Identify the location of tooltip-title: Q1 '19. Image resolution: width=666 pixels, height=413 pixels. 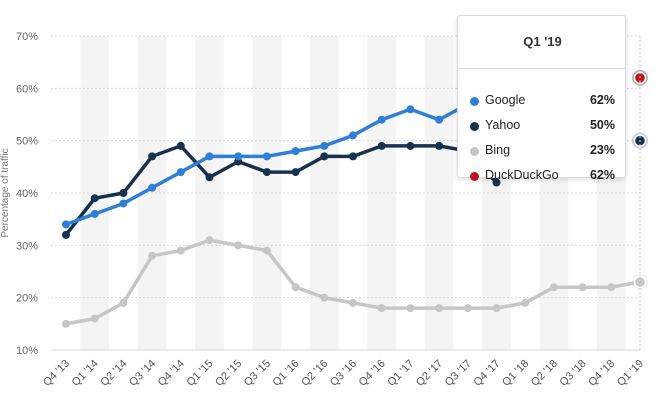
(542, 41).